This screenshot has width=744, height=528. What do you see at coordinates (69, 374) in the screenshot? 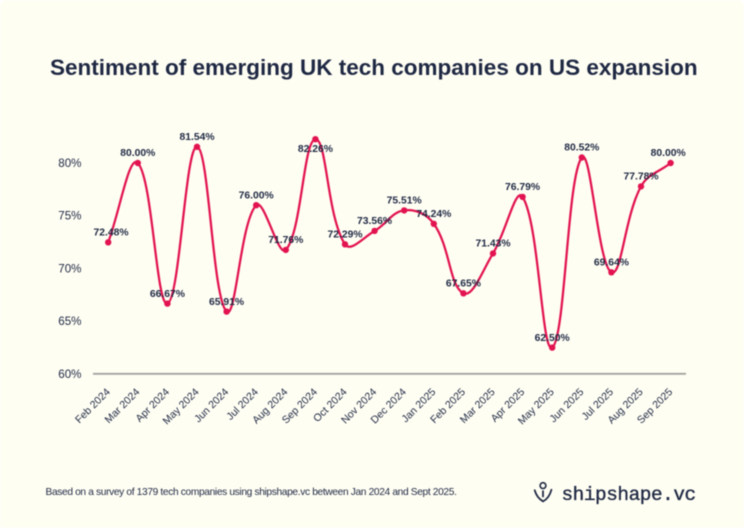
I see `svg-text: 60%` at bounding box center [69, 374].